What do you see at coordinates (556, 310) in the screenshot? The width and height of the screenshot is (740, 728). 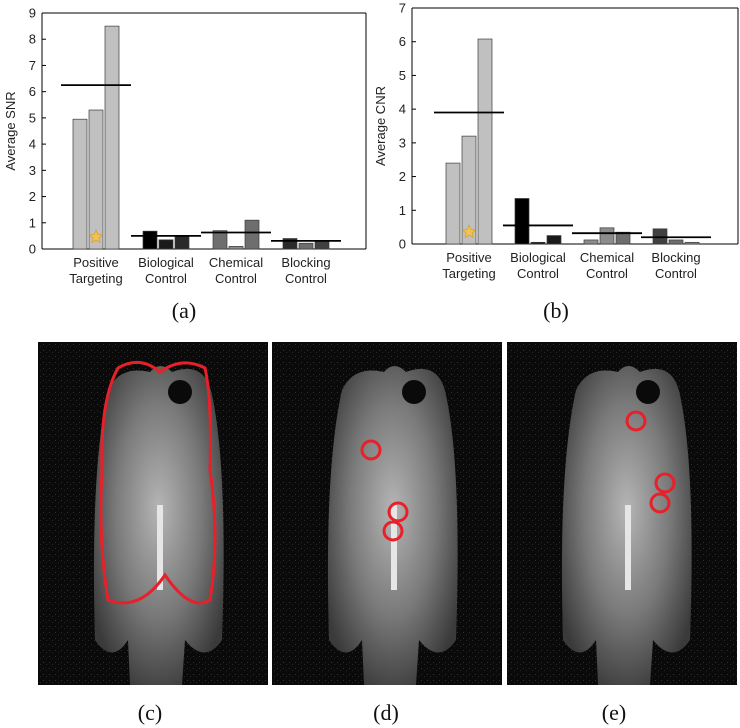 I see `panel-label-b: (b)` at bounding box center [556, 310].